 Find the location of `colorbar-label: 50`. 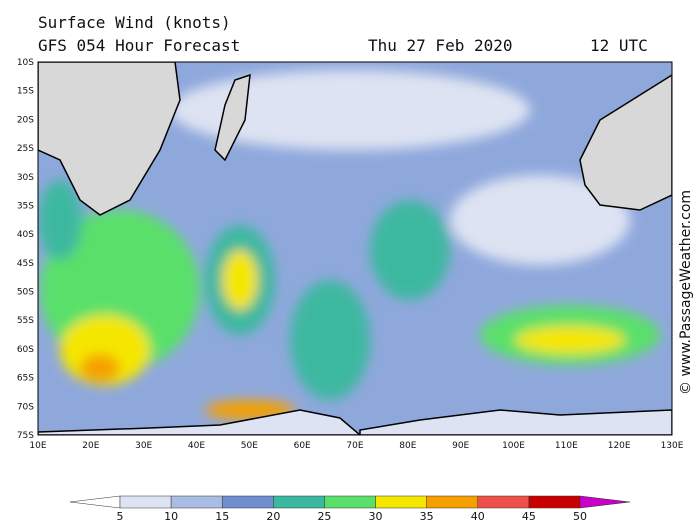

colorbar-label: 50 is located at coordinates (580, 516).